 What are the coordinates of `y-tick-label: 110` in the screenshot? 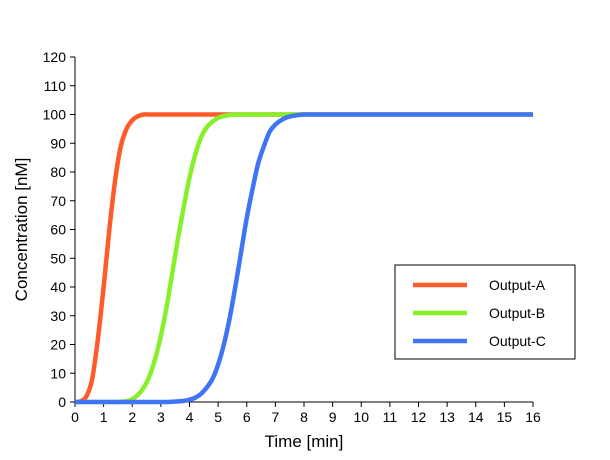 It's located at (55, 86).